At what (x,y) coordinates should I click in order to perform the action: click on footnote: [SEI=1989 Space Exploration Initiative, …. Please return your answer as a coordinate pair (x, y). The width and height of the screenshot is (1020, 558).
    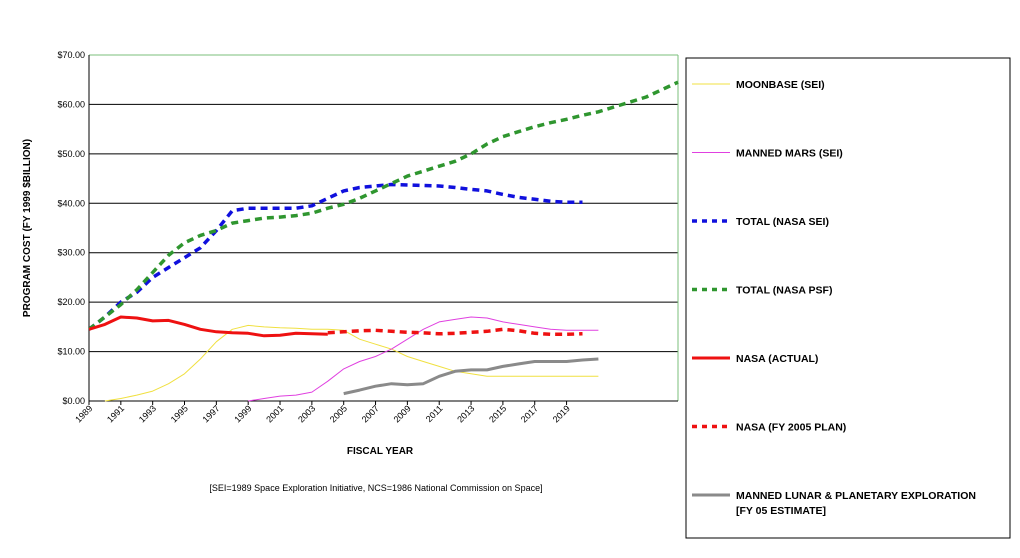
    Looking at the image, I should click on (375, 488).